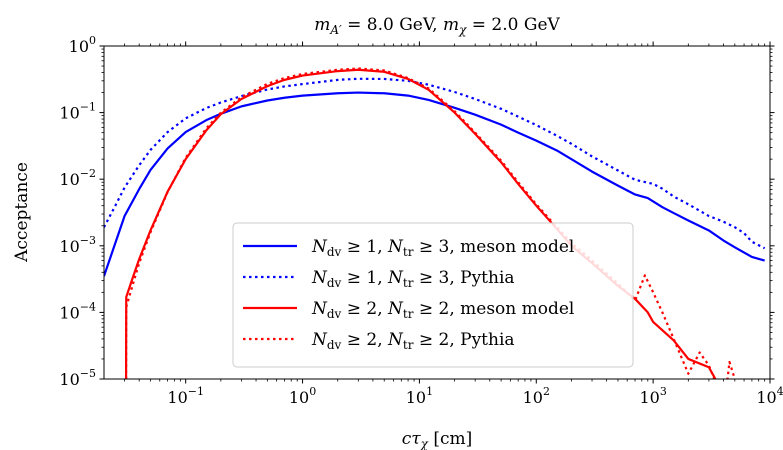 Image resolution: width=783 pixels, height=450 pixels. What do you see at coordinates (451, 25) in the screenshot?
I see `title-m2: m` at bounding box center [451, 25].